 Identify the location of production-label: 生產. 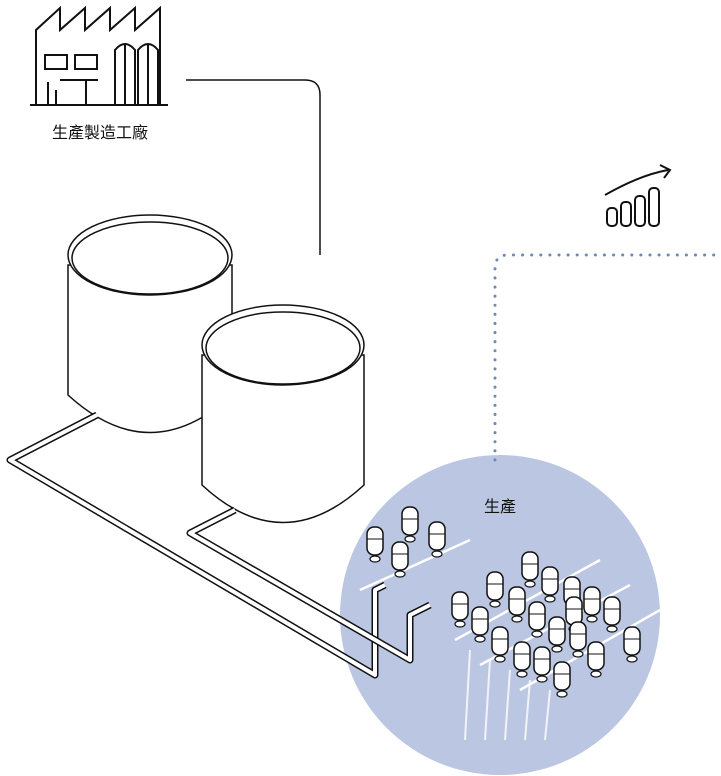
(500, 506).